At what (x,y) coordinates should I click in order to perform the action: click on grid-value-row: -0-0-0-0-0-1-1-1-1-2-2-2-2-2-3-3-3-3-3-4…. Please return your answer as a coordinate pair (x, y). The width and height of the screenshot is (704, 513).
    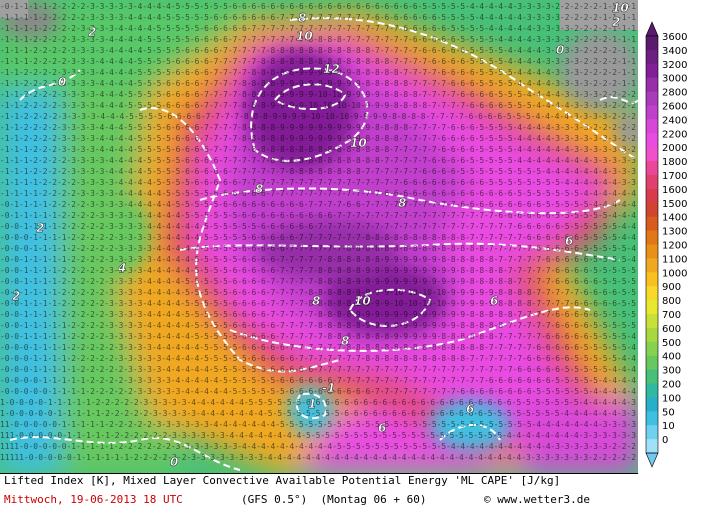
    Looking at the image, I should click on (318, 391).